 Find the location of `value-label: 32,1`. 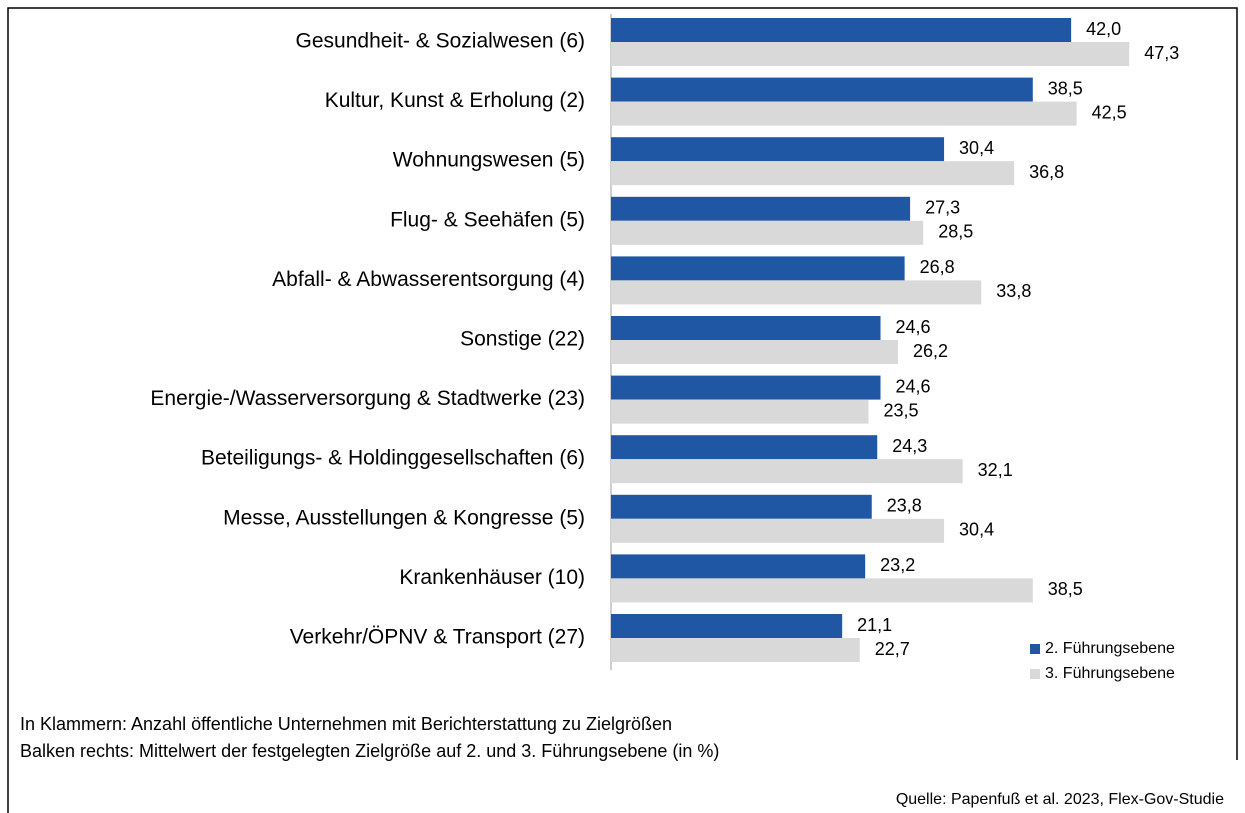

value-label: 32,1 is located at coordinates (995, 470).